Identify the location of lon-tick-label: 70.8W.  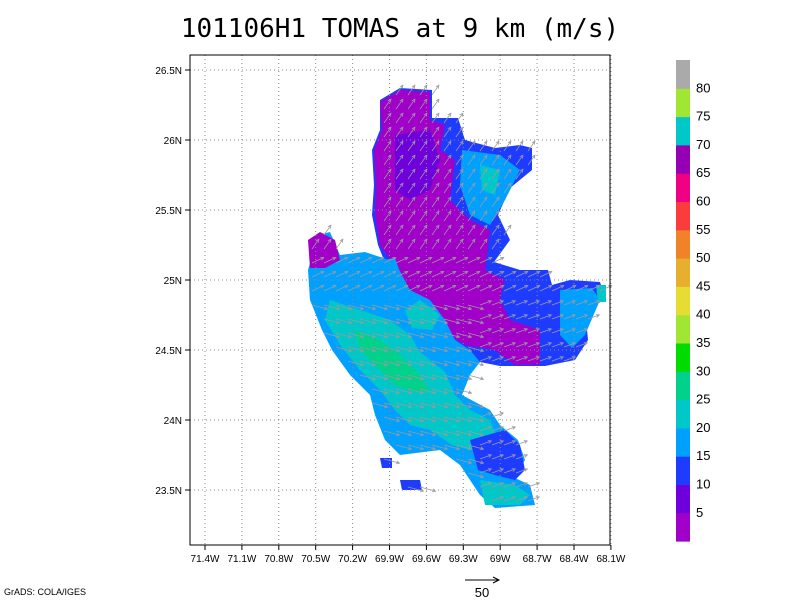
(278, 559).